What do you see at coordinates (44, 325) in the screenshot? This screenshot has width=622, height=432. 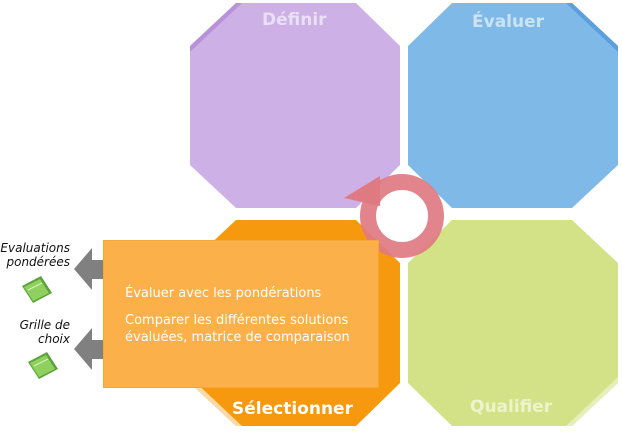 I see `output-label-grille-line1: Grille de` at bounding box center [44, 325].